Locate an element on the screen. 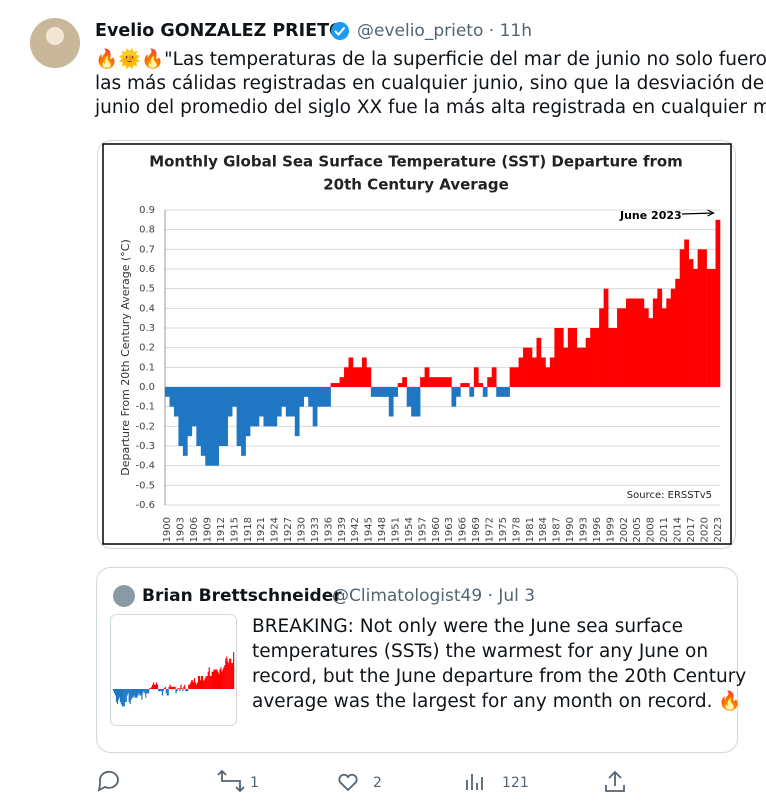  retweet-icon is located at coordinates (231, 781).